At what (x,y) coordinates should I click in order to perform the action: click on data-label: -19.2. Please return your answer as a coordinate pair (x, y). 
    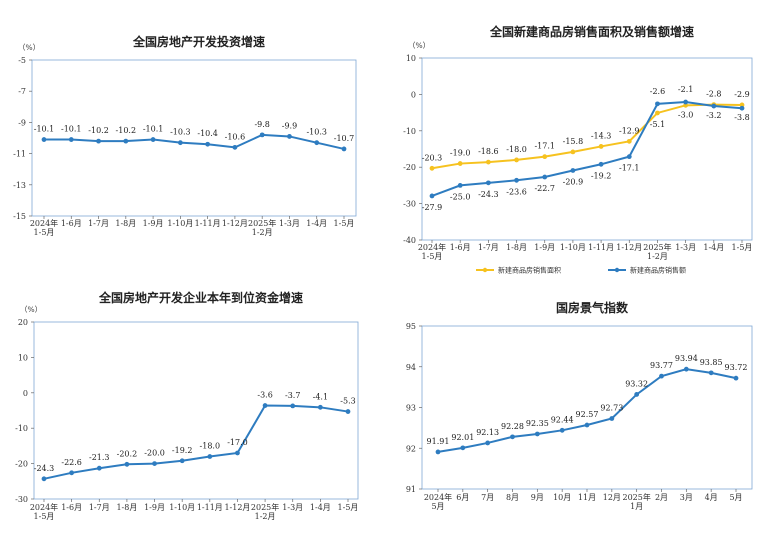
    Looking at the image, I should click on (182, 450).